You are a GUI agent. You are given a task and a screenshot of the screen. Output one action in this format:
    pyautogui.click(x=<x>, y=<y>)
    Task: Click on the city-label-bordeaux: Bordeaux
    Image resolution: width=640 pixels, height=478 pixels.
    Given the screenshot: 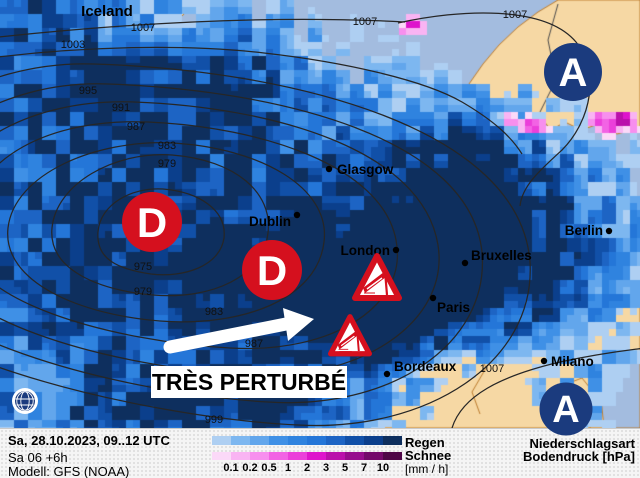 What is the action you would take?
    pyautogui.click(x=425, y=366)
    